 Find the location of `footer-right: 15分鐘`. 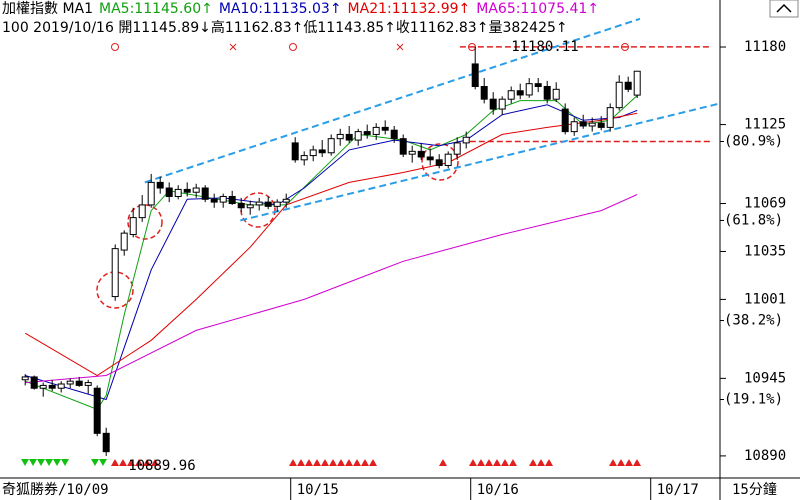

footer-right: 15分鐘 is located at coordinates (754, 489).